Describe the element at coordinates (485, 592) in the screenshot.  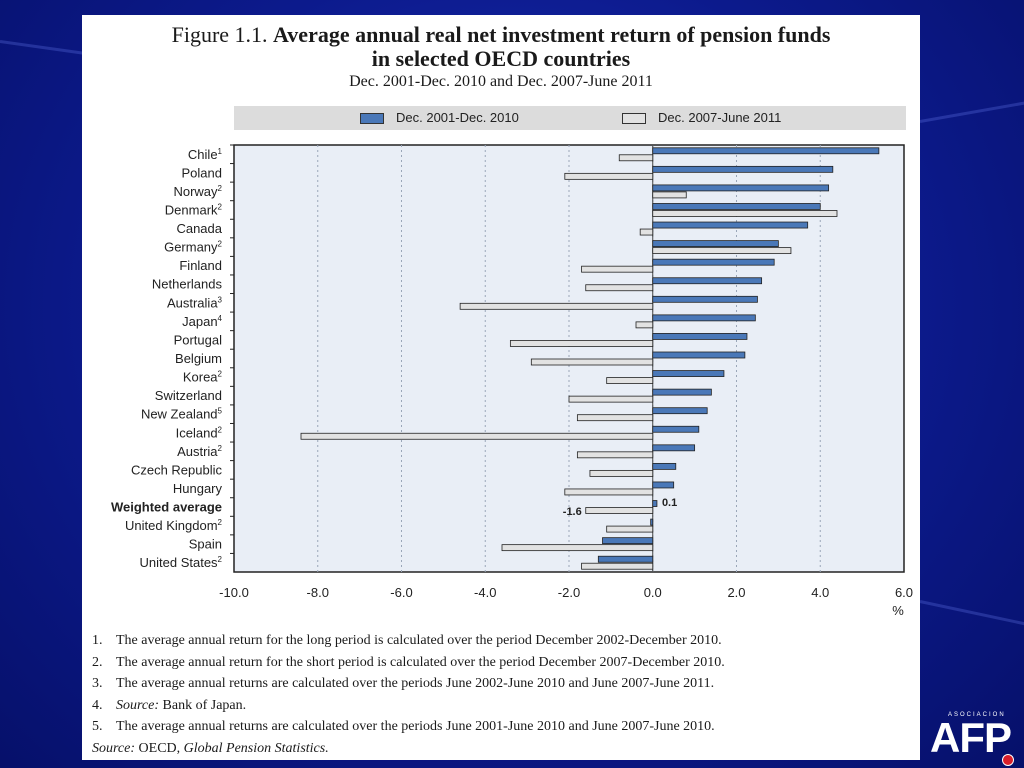
I see `x-tick-label: -4.0` at that location.